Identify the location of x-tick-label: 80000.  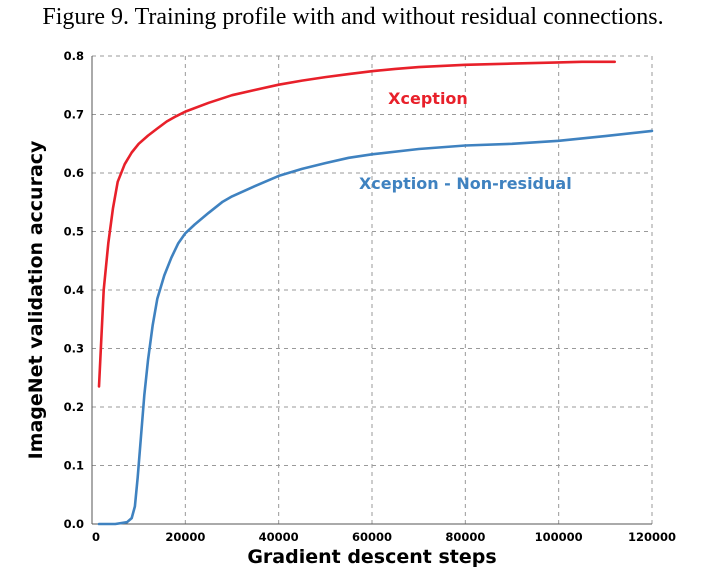
(465, 537).